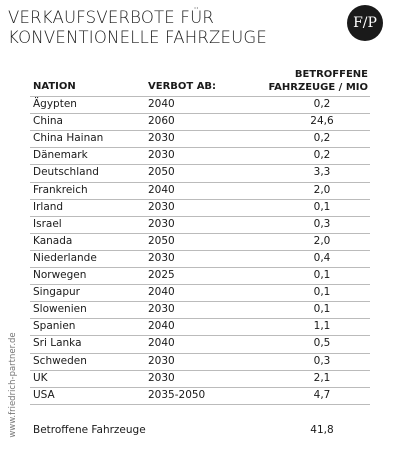 The height and width of the screenshot is (457, 400). What do you see at coordinates (40, 377) in the screenshot?
I see `nation-cell: UK` at bounding box center [40, 377].